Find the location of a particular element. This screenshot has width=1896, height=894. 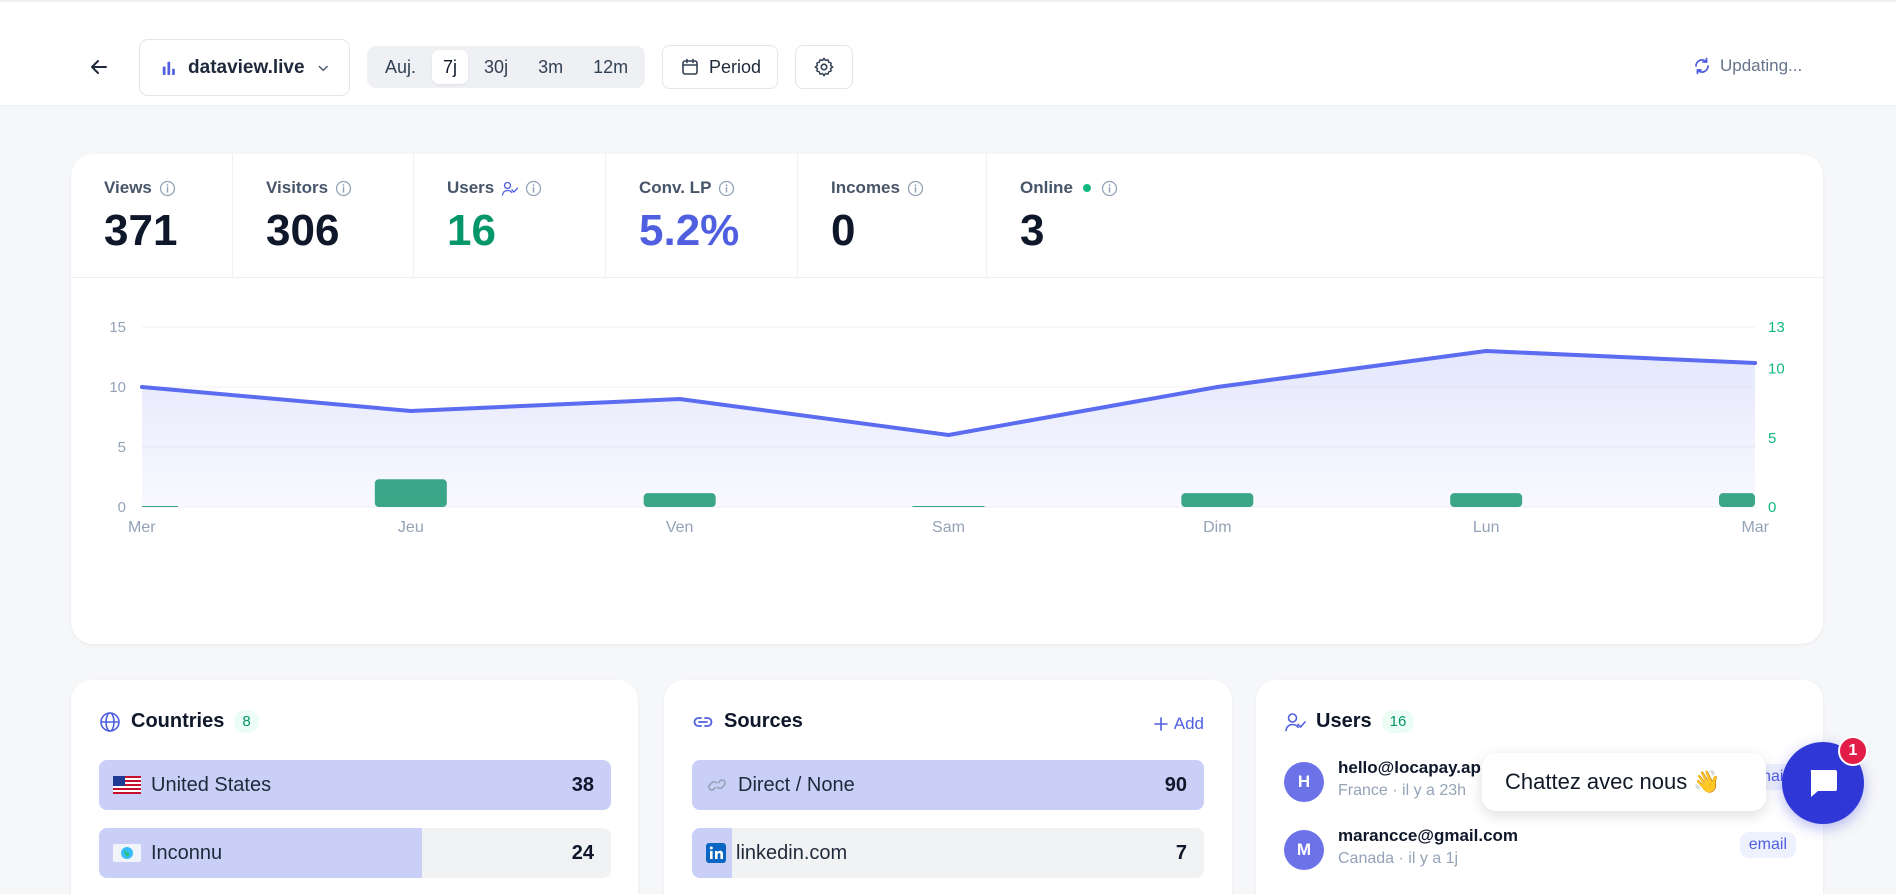

x-tick-label: Lun is located at coordinates (1486, 527).